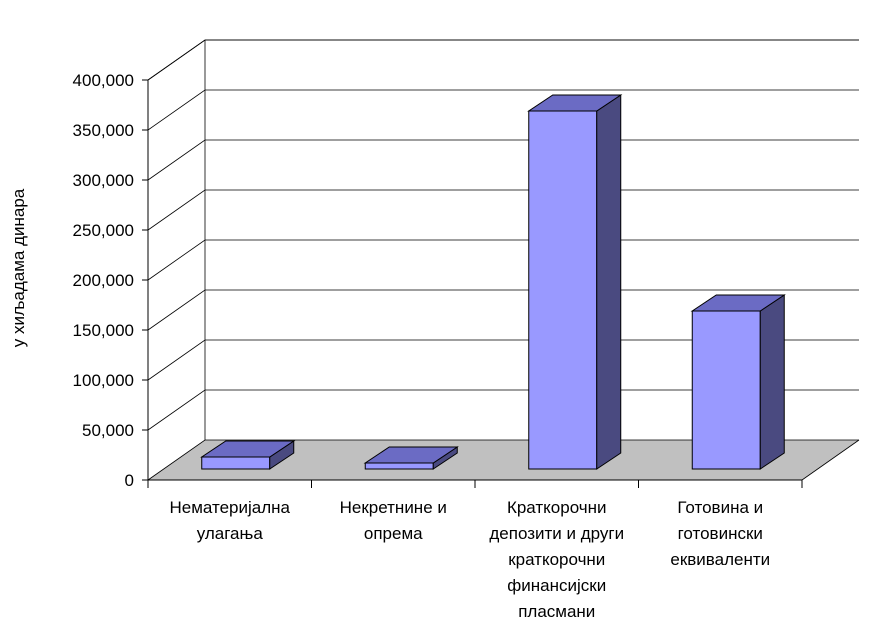 The height and width of the screenshot is (628, 875). Describe the element at coordinates (103, 80) in the screenshot. I see `y-tick-label: 400,000` at that location.